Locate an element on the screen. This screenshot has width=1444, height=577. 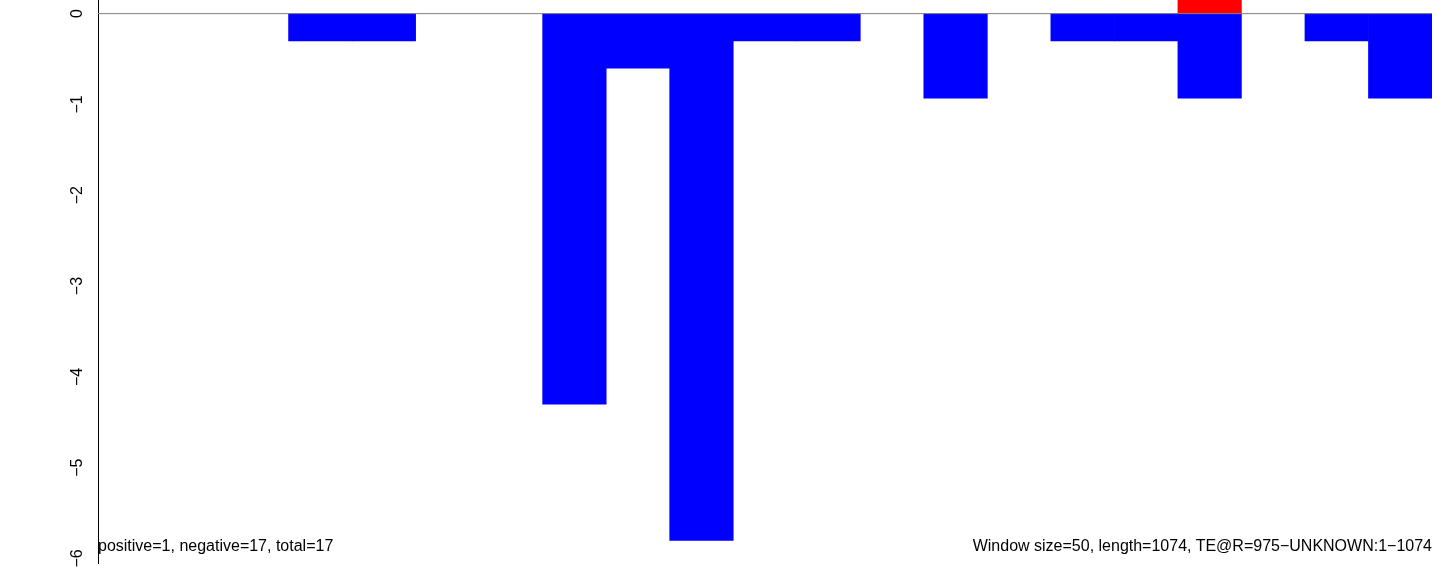
y-tick-label: −2 is located at coordinates (77, 195).